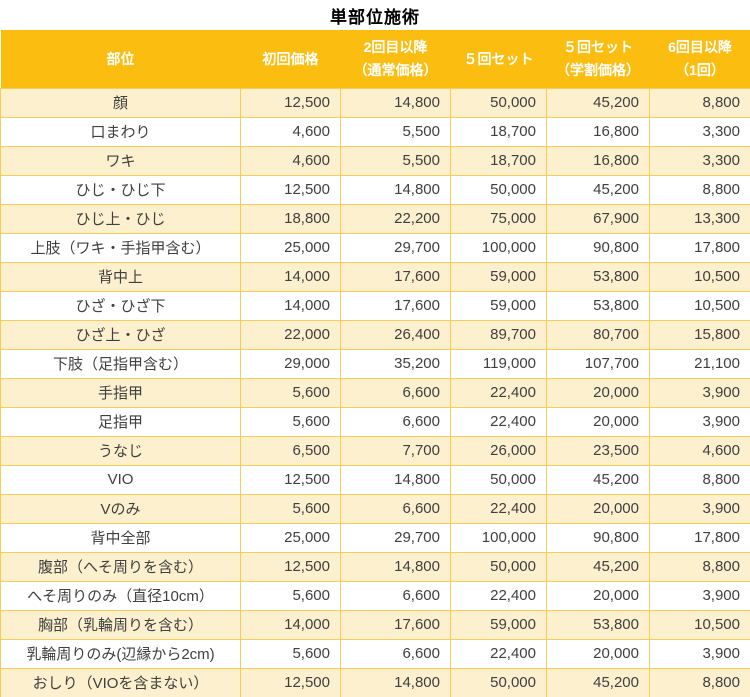 This screenshot has width=750, height=697. What do you see at coordinates (290, 537) in the screenshot?
I see `price-cell: 25,000` at bounding box center [290, 537].